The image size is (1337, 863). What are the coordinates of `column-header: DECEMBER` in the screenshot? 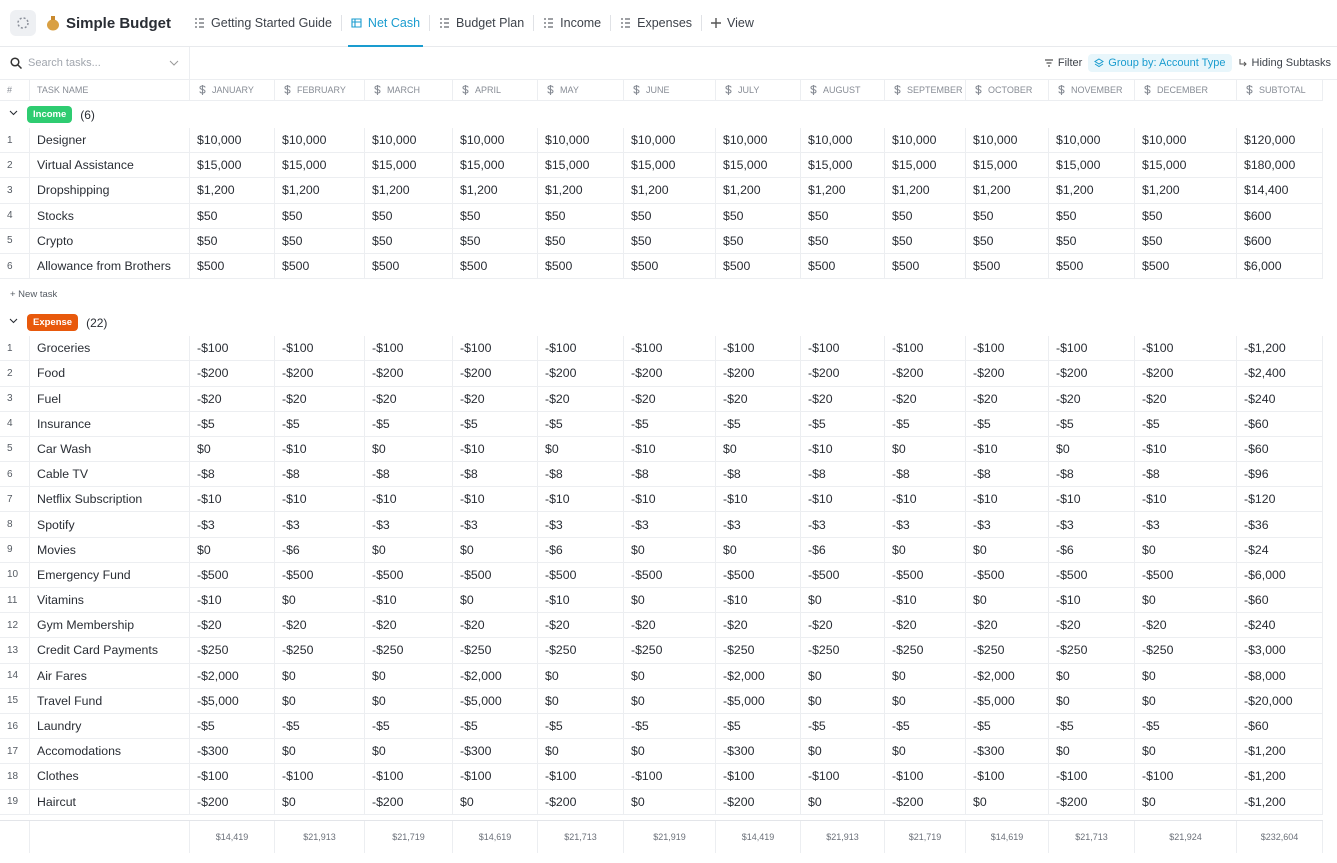 It's located at (1186, 90).